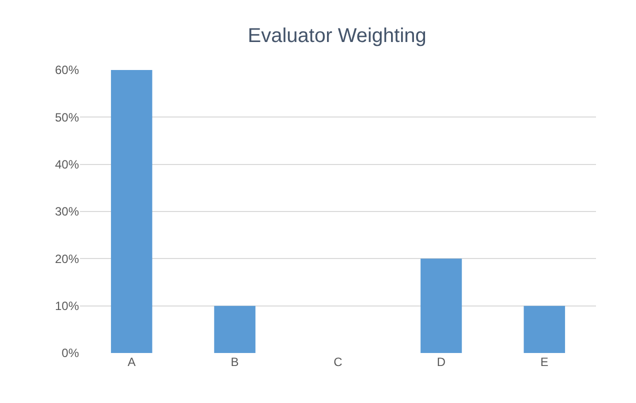 The width and height of the screenshot is (636, 403). What do you see at coordinates (67, 259) in the screenshot?
I see `y-tick-label: 20%` at bounding box center [67, 259].